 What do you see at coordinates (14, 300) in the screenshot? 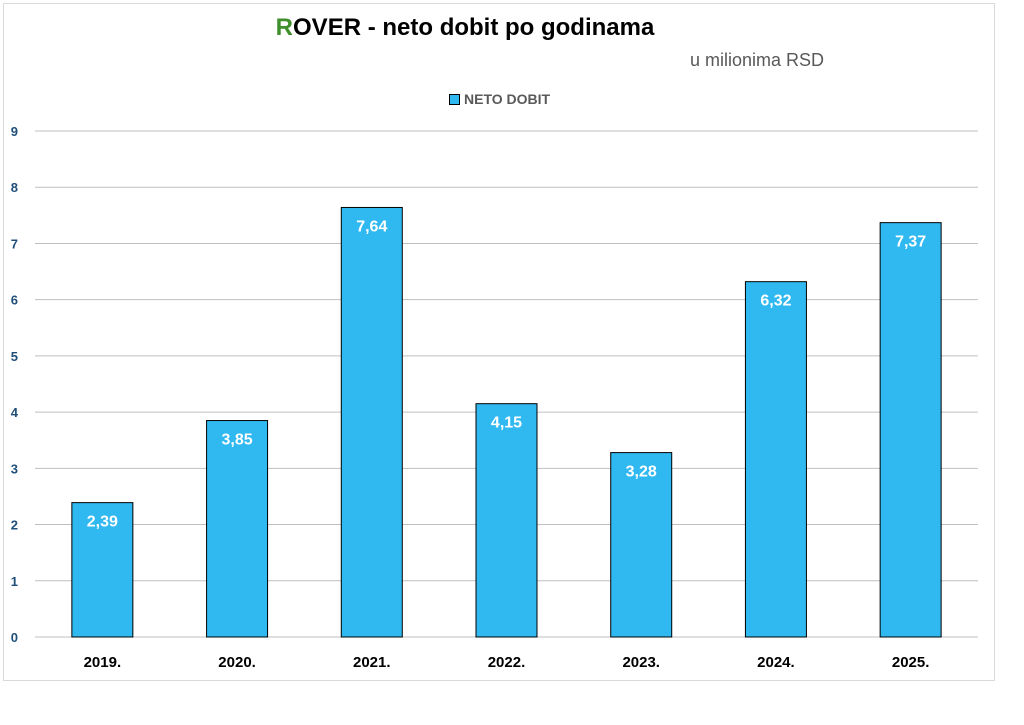
I see `y-tick-label: 6` at bounding box center [14, 300].